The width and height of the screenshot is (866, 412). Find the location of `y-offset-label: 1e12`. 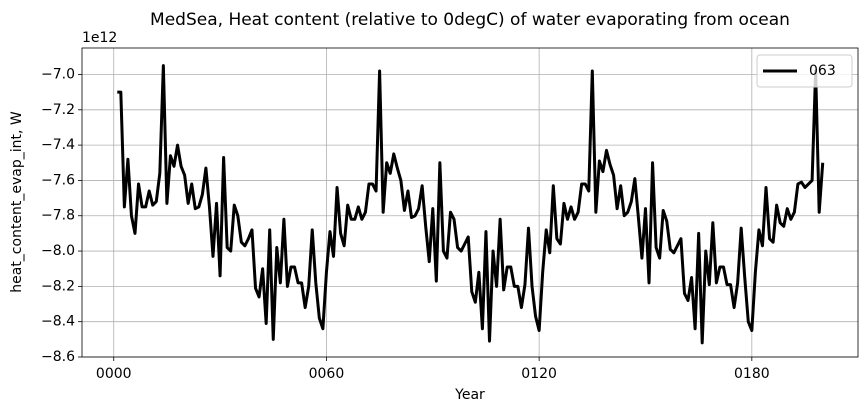

y-offset-label: 1e12 is located at coordinates (99, 38).